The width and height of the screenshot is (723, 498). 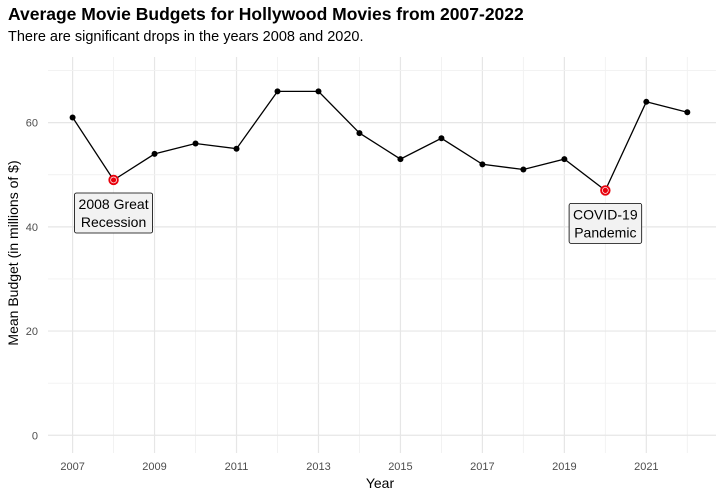 I want to click on data-point-2015, so click(x=400, y=159).